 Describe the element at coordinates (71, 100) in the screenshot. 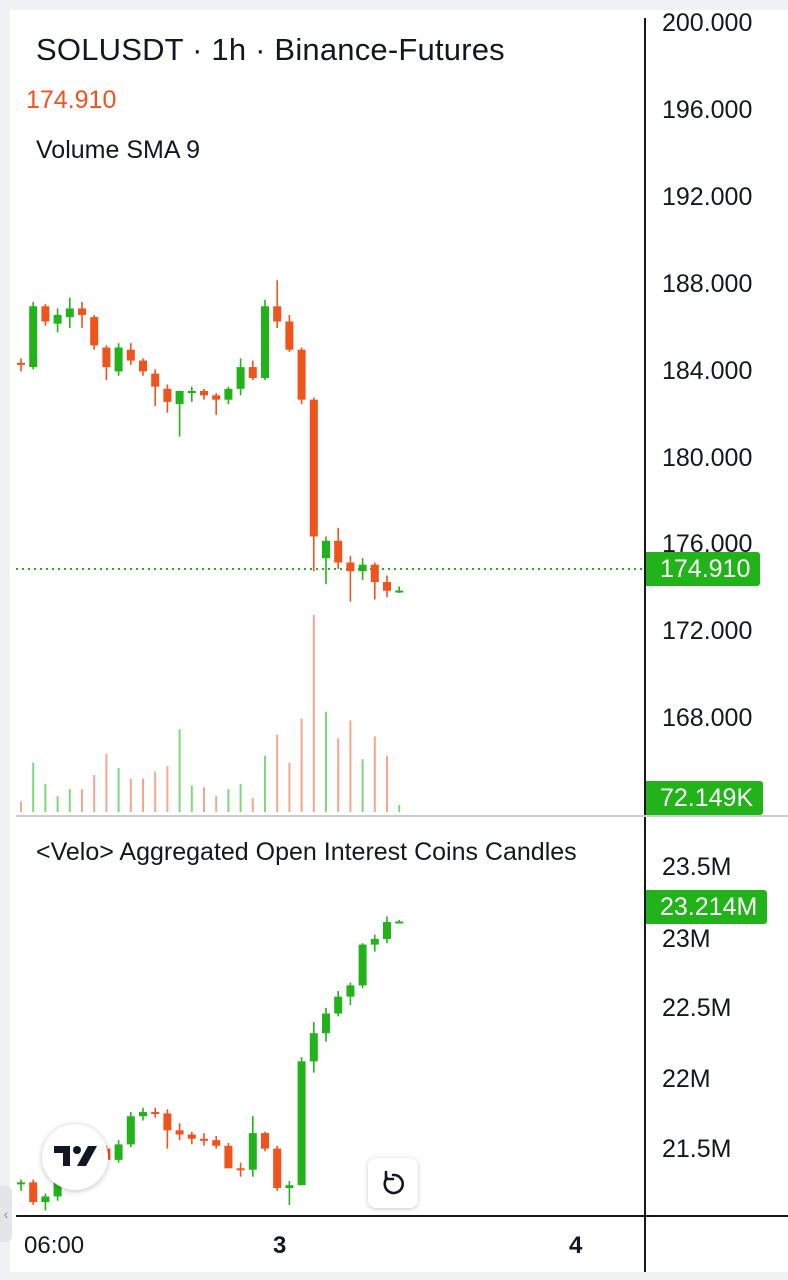

I see `last-price-value: 174.910` at that location.